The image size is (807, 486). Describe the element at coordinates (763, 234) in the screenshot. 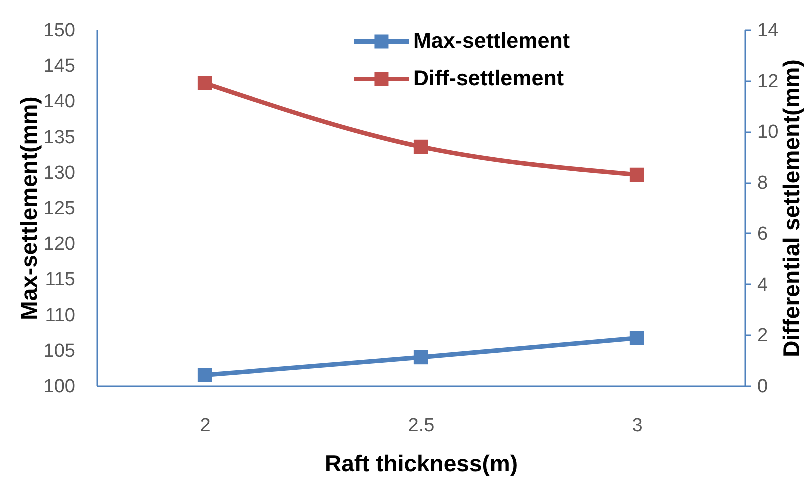

I see `y2-tick-label: 6` at that location.